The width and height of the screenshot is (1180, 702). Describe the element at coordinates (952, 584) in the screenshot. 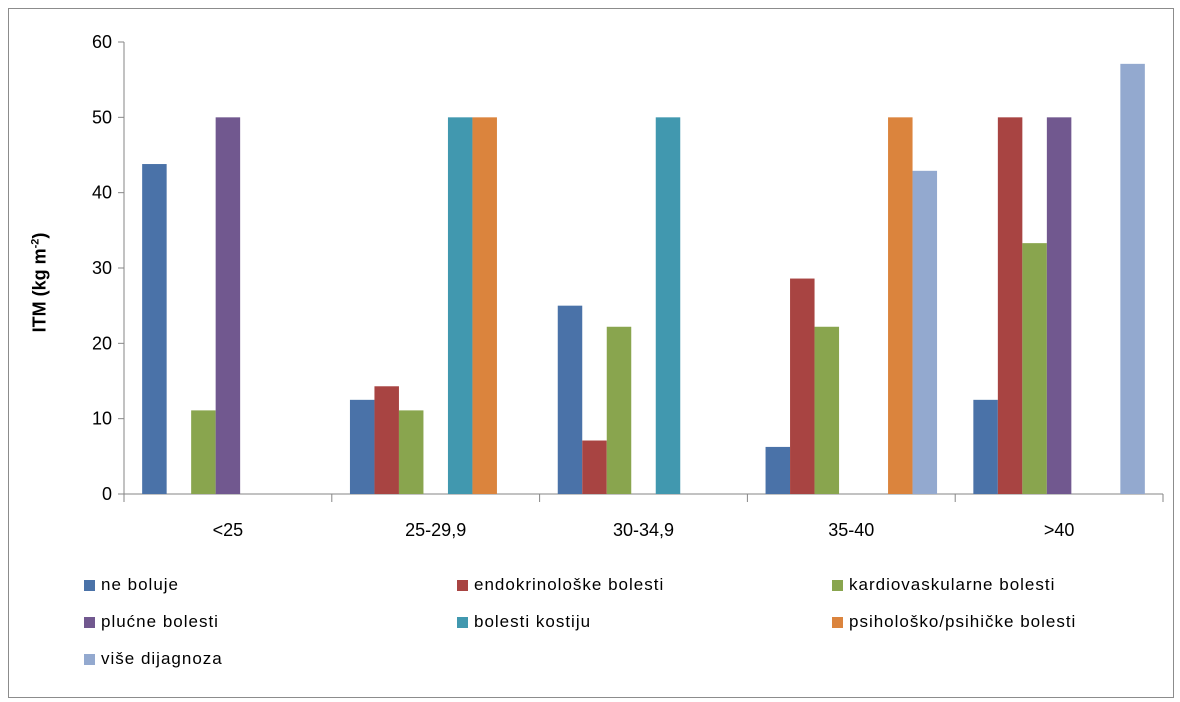

I see `legend-label: kardiovaskularne bolesti` at that location.